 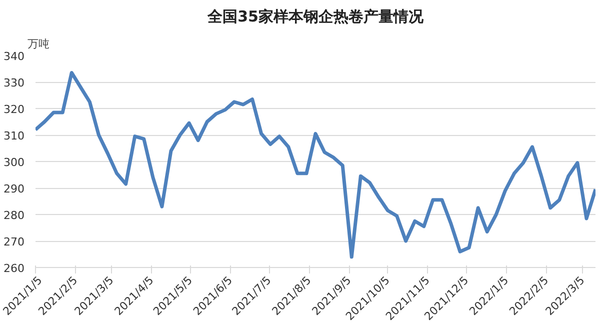 What do you see at coordinates (14, 242) in the screenshot?
I see `y-tick-label: 270` at bounding box center [14, 242].